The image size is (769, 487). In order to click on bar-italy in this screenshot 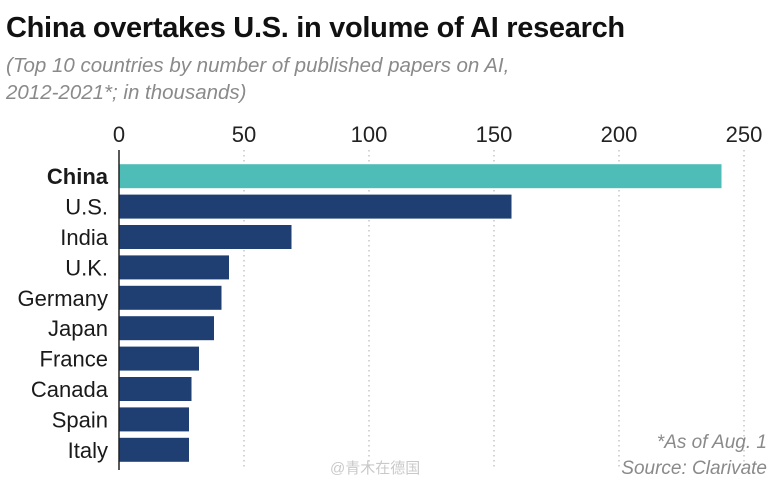, I will do `click(154, 449)`.